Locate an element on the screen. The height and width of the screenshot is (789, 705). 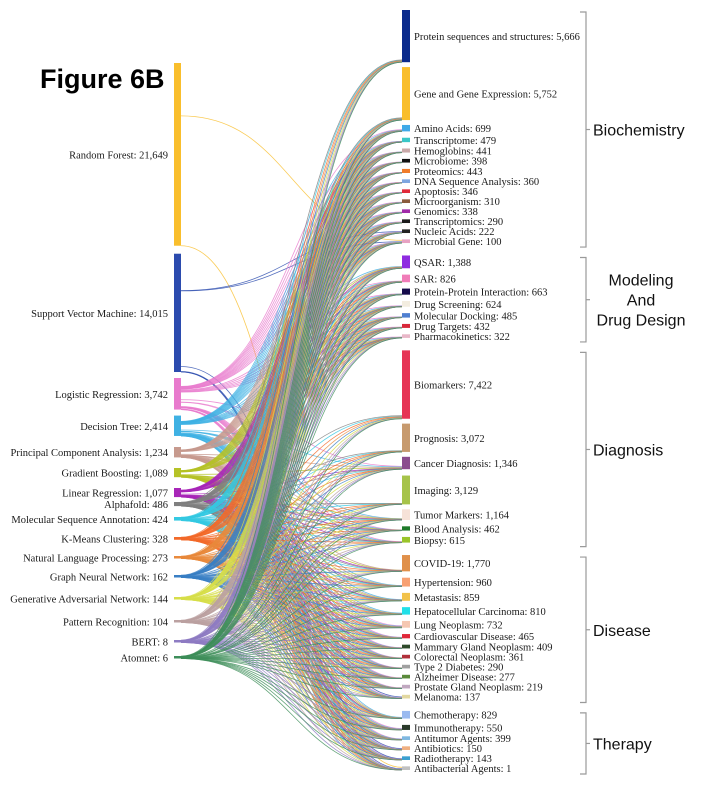
link-k-means-clustering-to-hepatocellular-carcinoma is located at coordinates (291, 577).